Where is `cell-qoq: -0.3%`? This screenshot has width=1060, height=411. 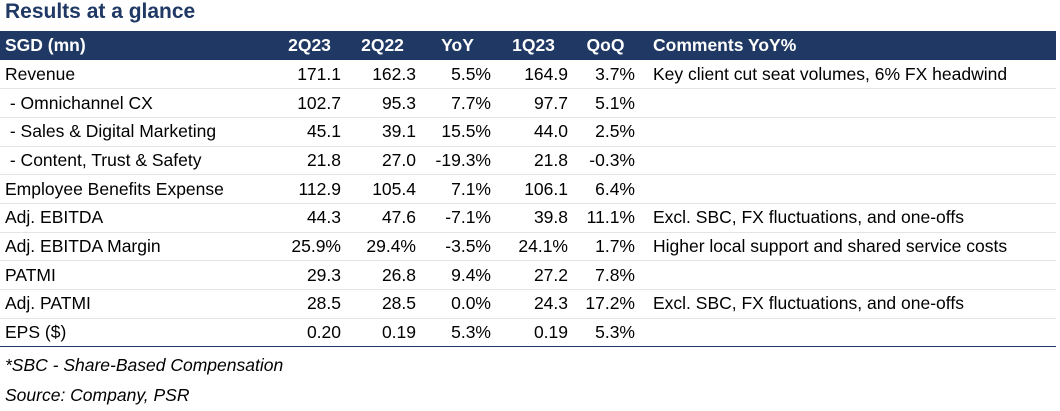 cell-qoq: -0.3% is located at coordinates (605, 161).